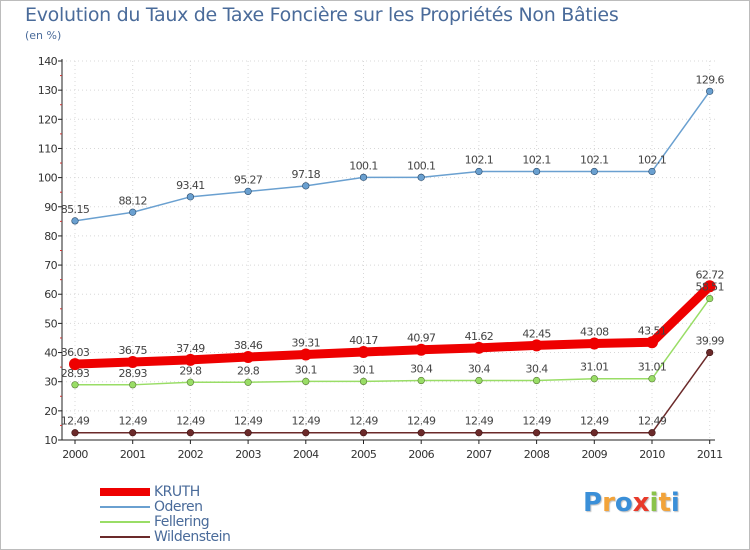  Describe the element at coordinates (594, 332) in the screenshot. I see `data-label-kruth-2009: 43.08` at that location.